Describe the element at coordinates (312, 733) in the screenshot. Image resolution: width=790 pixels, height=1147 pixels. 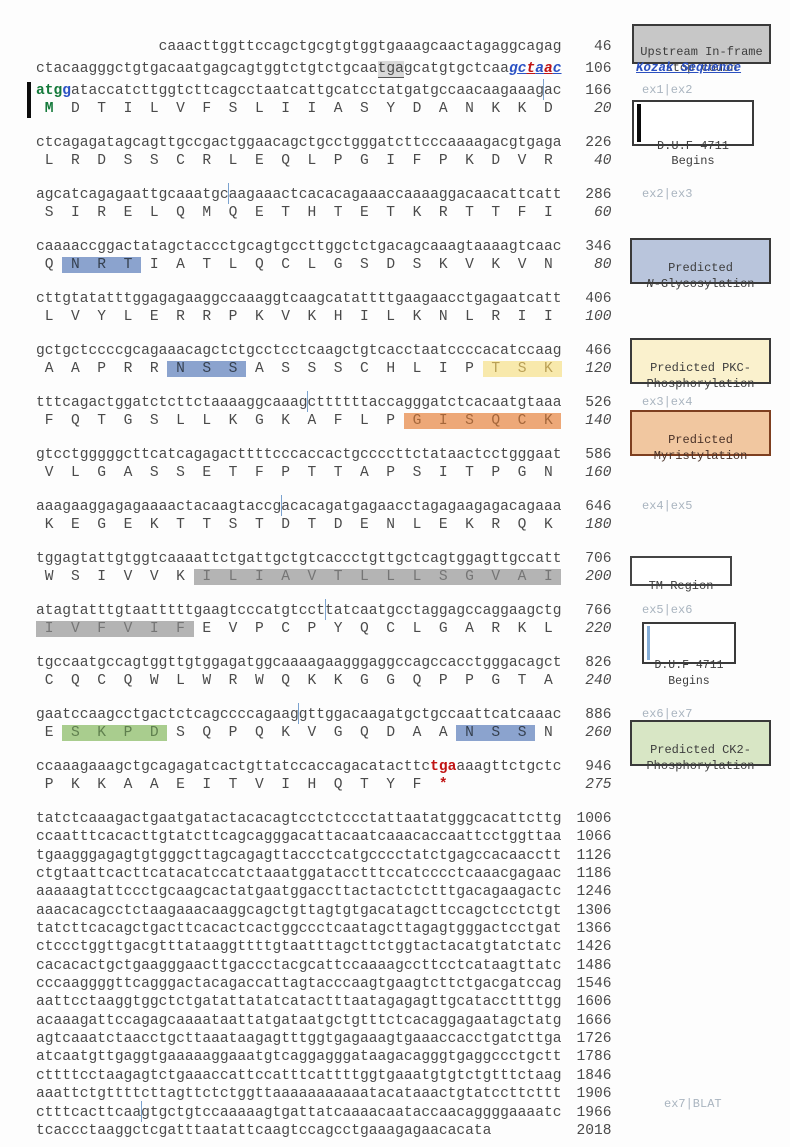
I see `sequence-segment: S Q P Q K V G Q D A A` at that location.